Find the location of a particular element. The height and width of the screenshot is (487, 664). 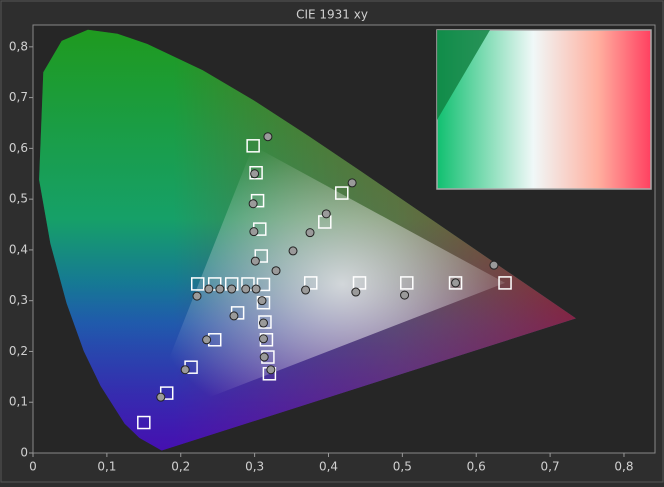

y-tick-label: 0 is located at coordinates (24, 453).